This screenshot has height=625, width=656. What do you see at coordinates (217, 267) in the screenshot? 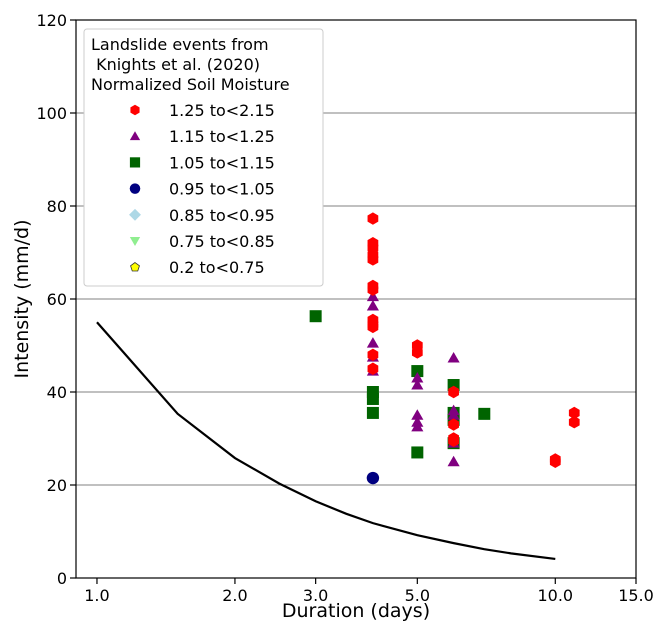
I see `legend-label: 0.2 to<0.75` at bounding box center [217, 267].